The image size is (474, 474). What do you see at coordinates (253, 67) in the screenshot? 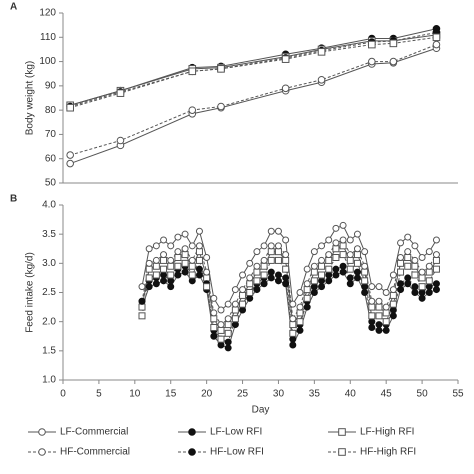
I see `series-line` at bounding box center [253, 67].